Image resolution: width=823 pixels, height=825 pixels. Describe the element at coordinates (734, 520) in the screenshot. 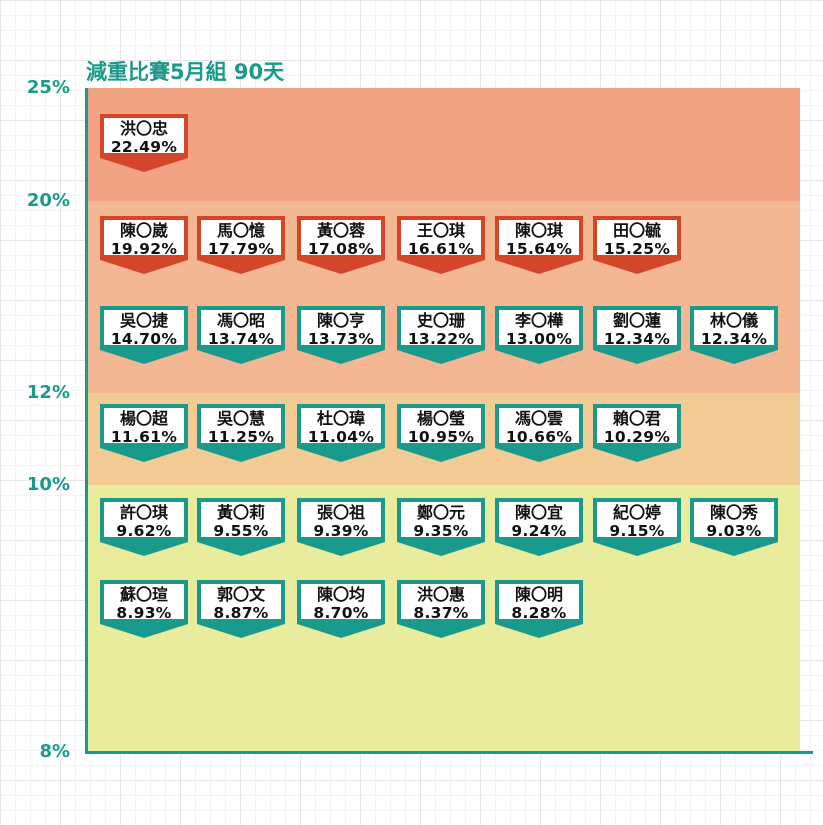

I see `tag-box: 陳〇秀 9.03%` at that location.